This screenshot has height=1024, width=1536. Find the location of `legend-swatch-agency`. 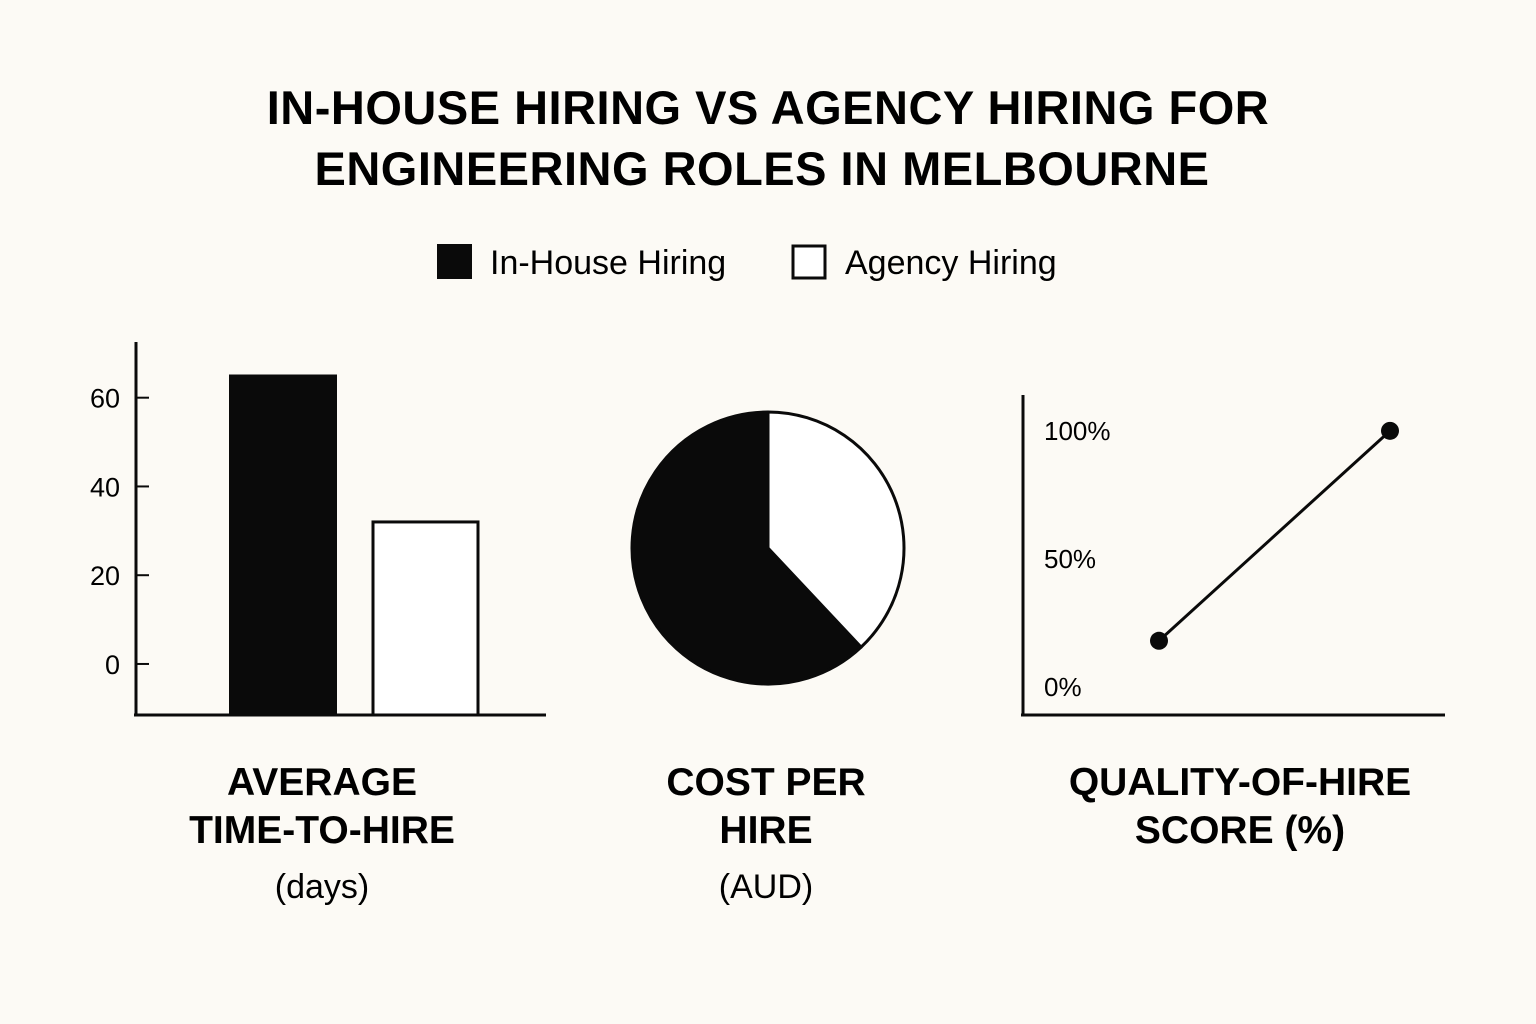

legend-swatch-agency is located at coordinates (809, 262).